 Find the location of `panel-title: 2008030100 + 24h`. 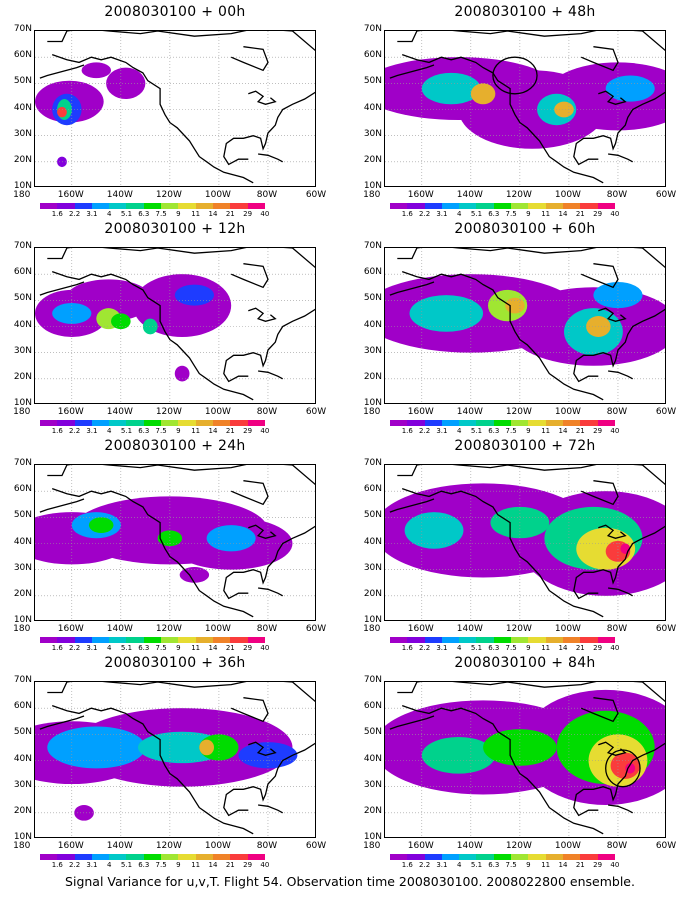

panel-title: 2008030100 + 24h is located at coordinates (175, 446).